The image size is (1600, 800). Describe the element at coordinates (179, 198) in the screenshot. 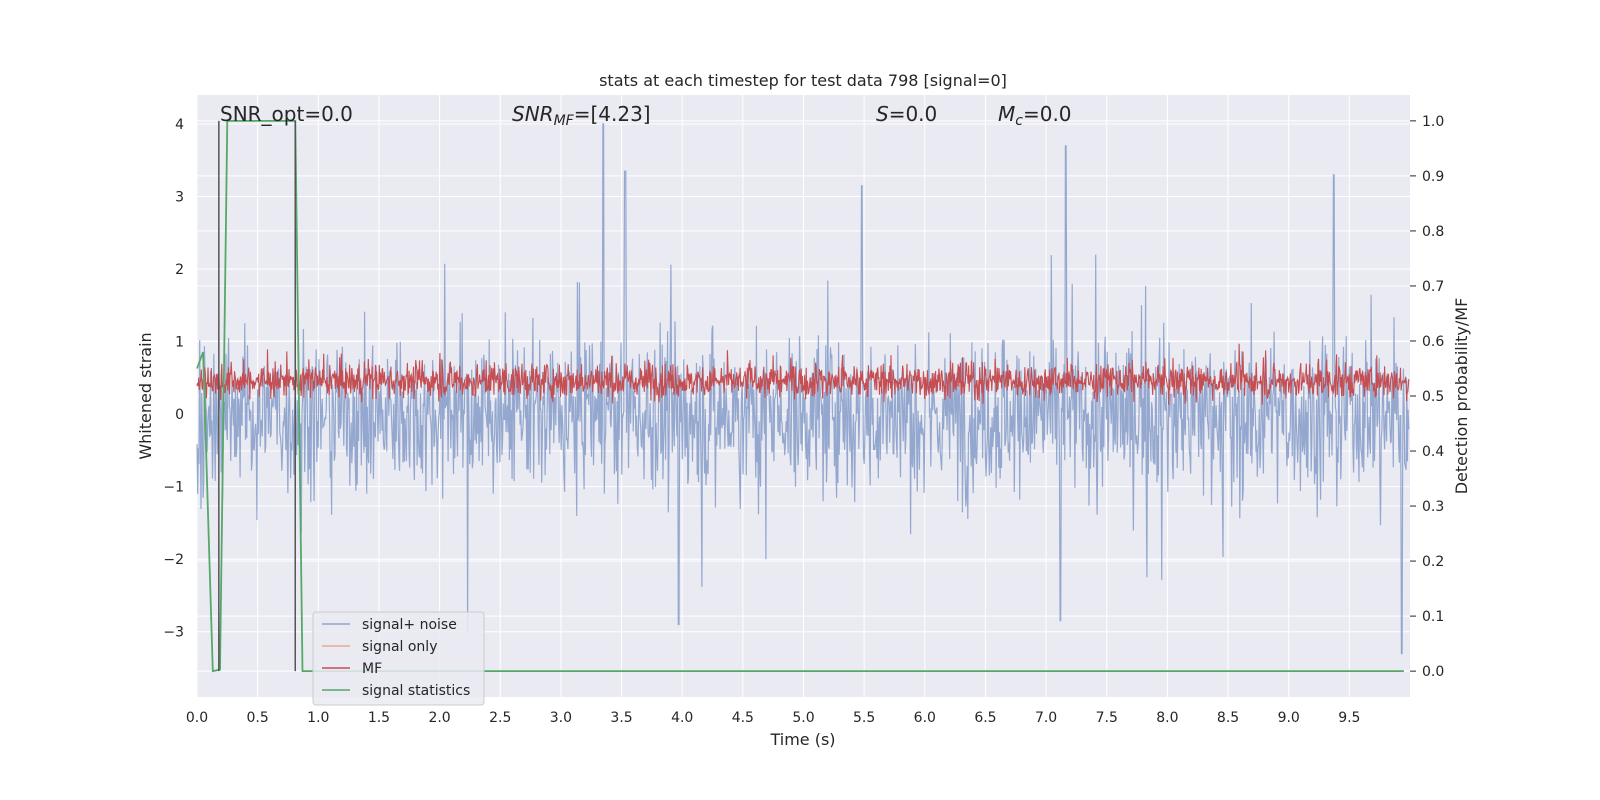

I see `y-left-tick-label: 3` at that location.